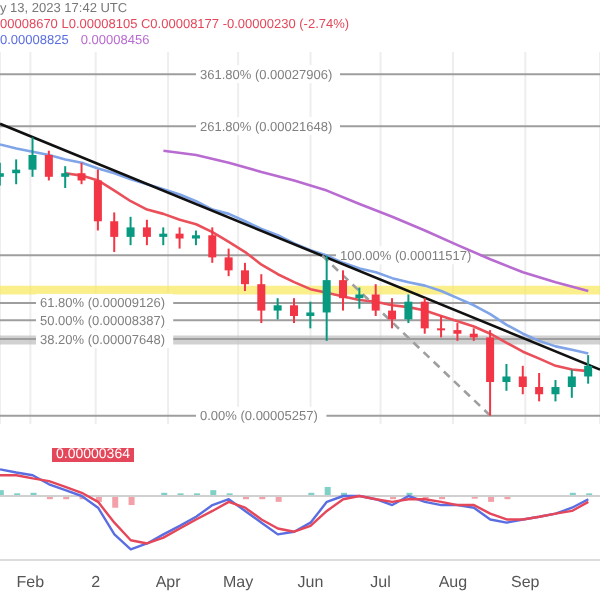 Image resolution: width=600 pixels, height=600 pixels. I want to click on x-tick-label: Apr, so click(168, 582).